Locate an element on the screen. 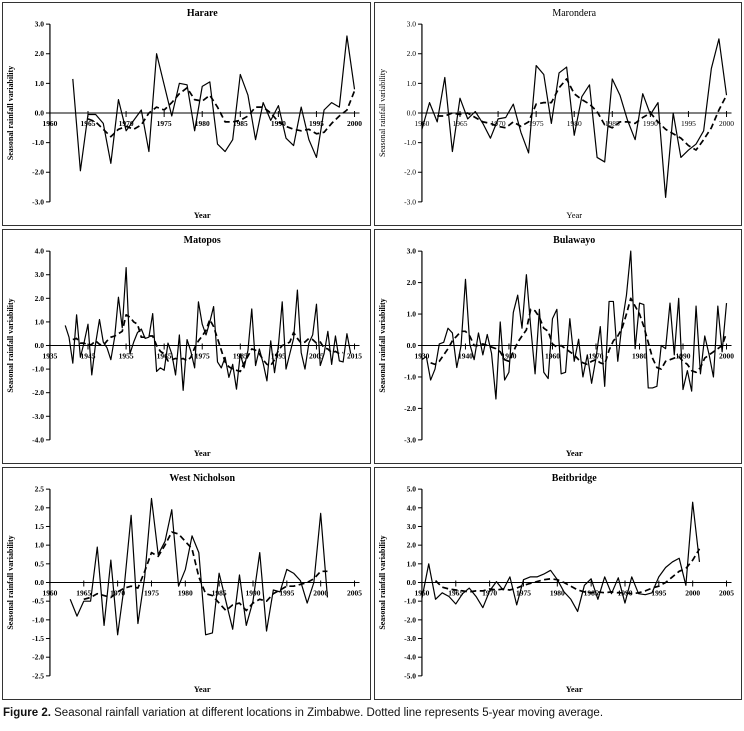  chart-title: Beitbridge is located at coordinates (573, 478).